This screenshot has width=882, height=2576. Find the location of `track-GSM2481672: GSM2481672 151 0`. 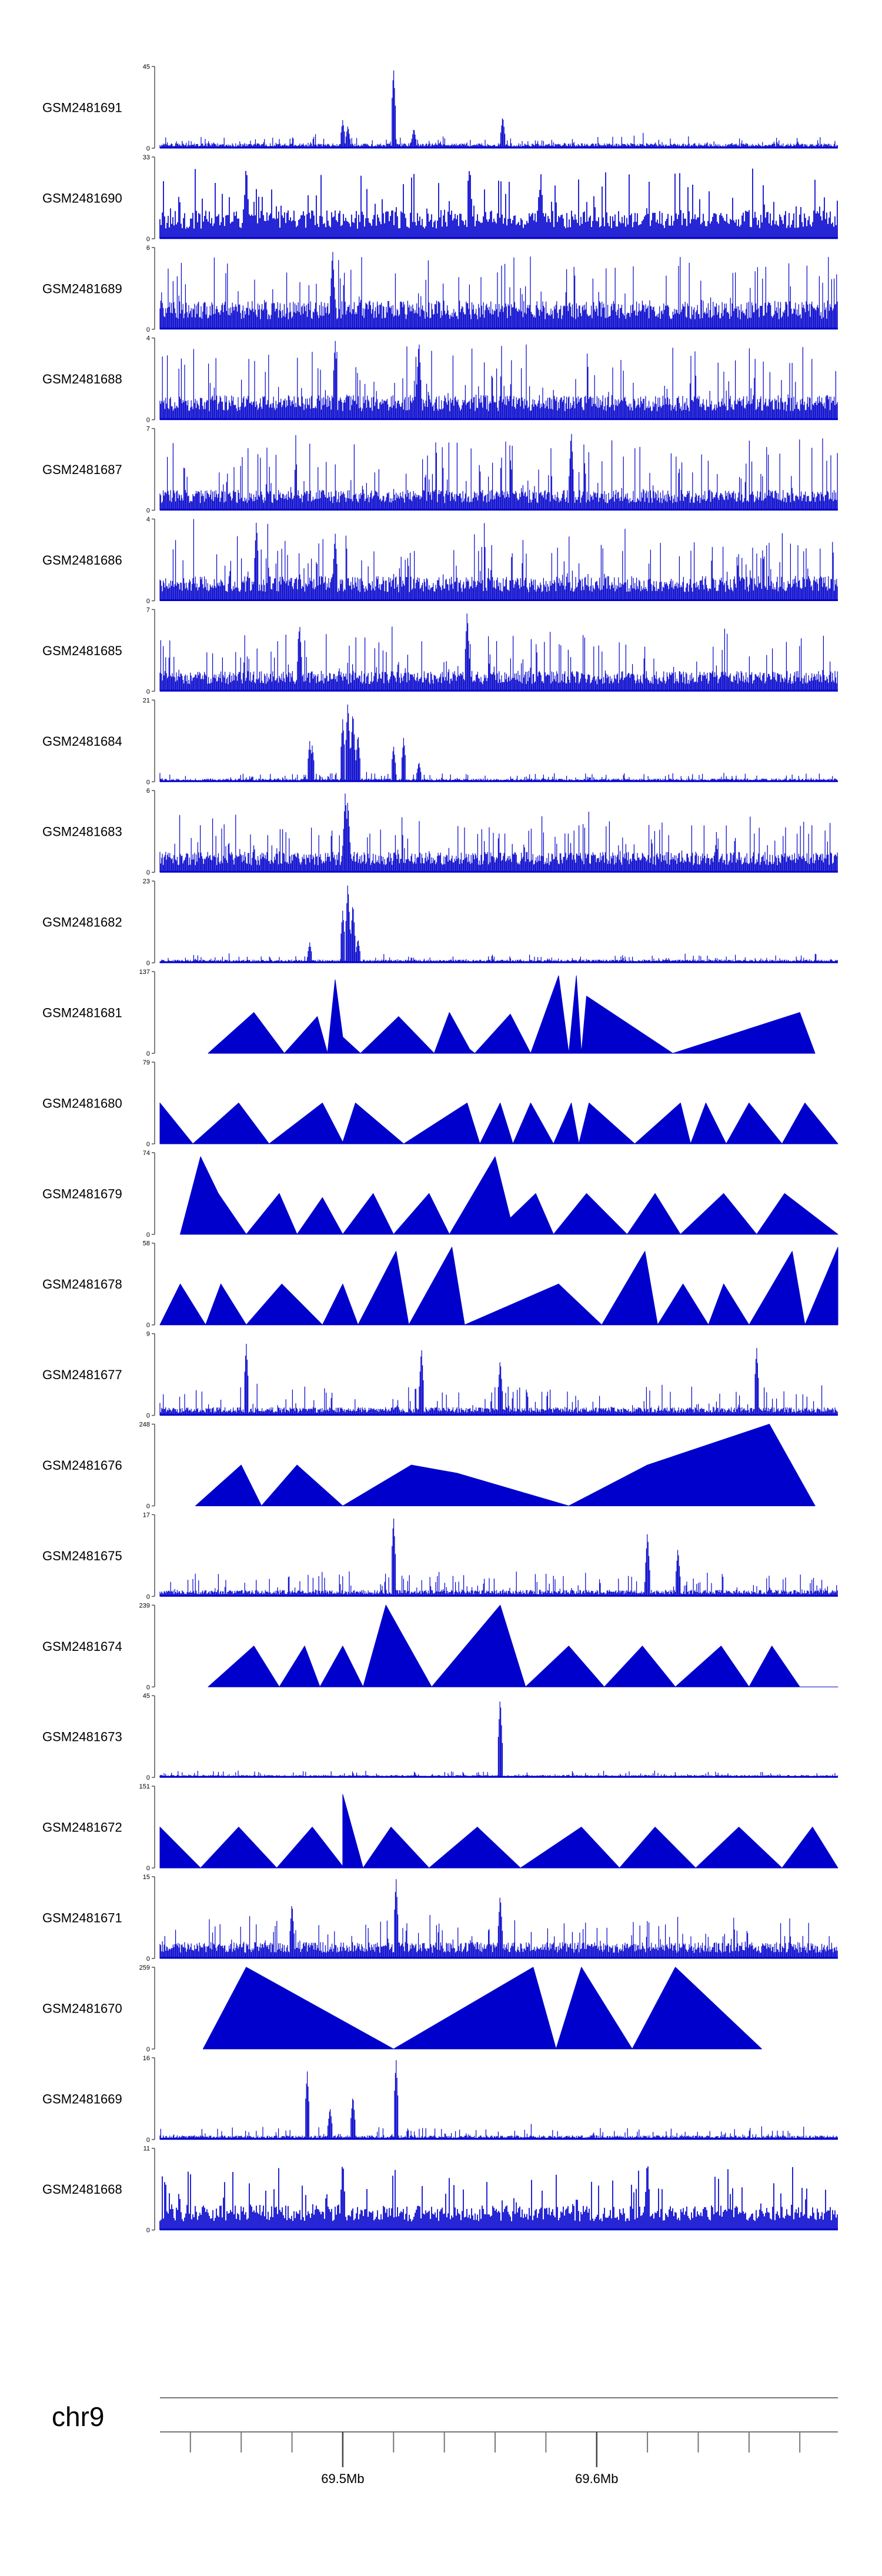

track-GSM2481672: GSM2481672 151 0 is located at coordinates (440, 1827).